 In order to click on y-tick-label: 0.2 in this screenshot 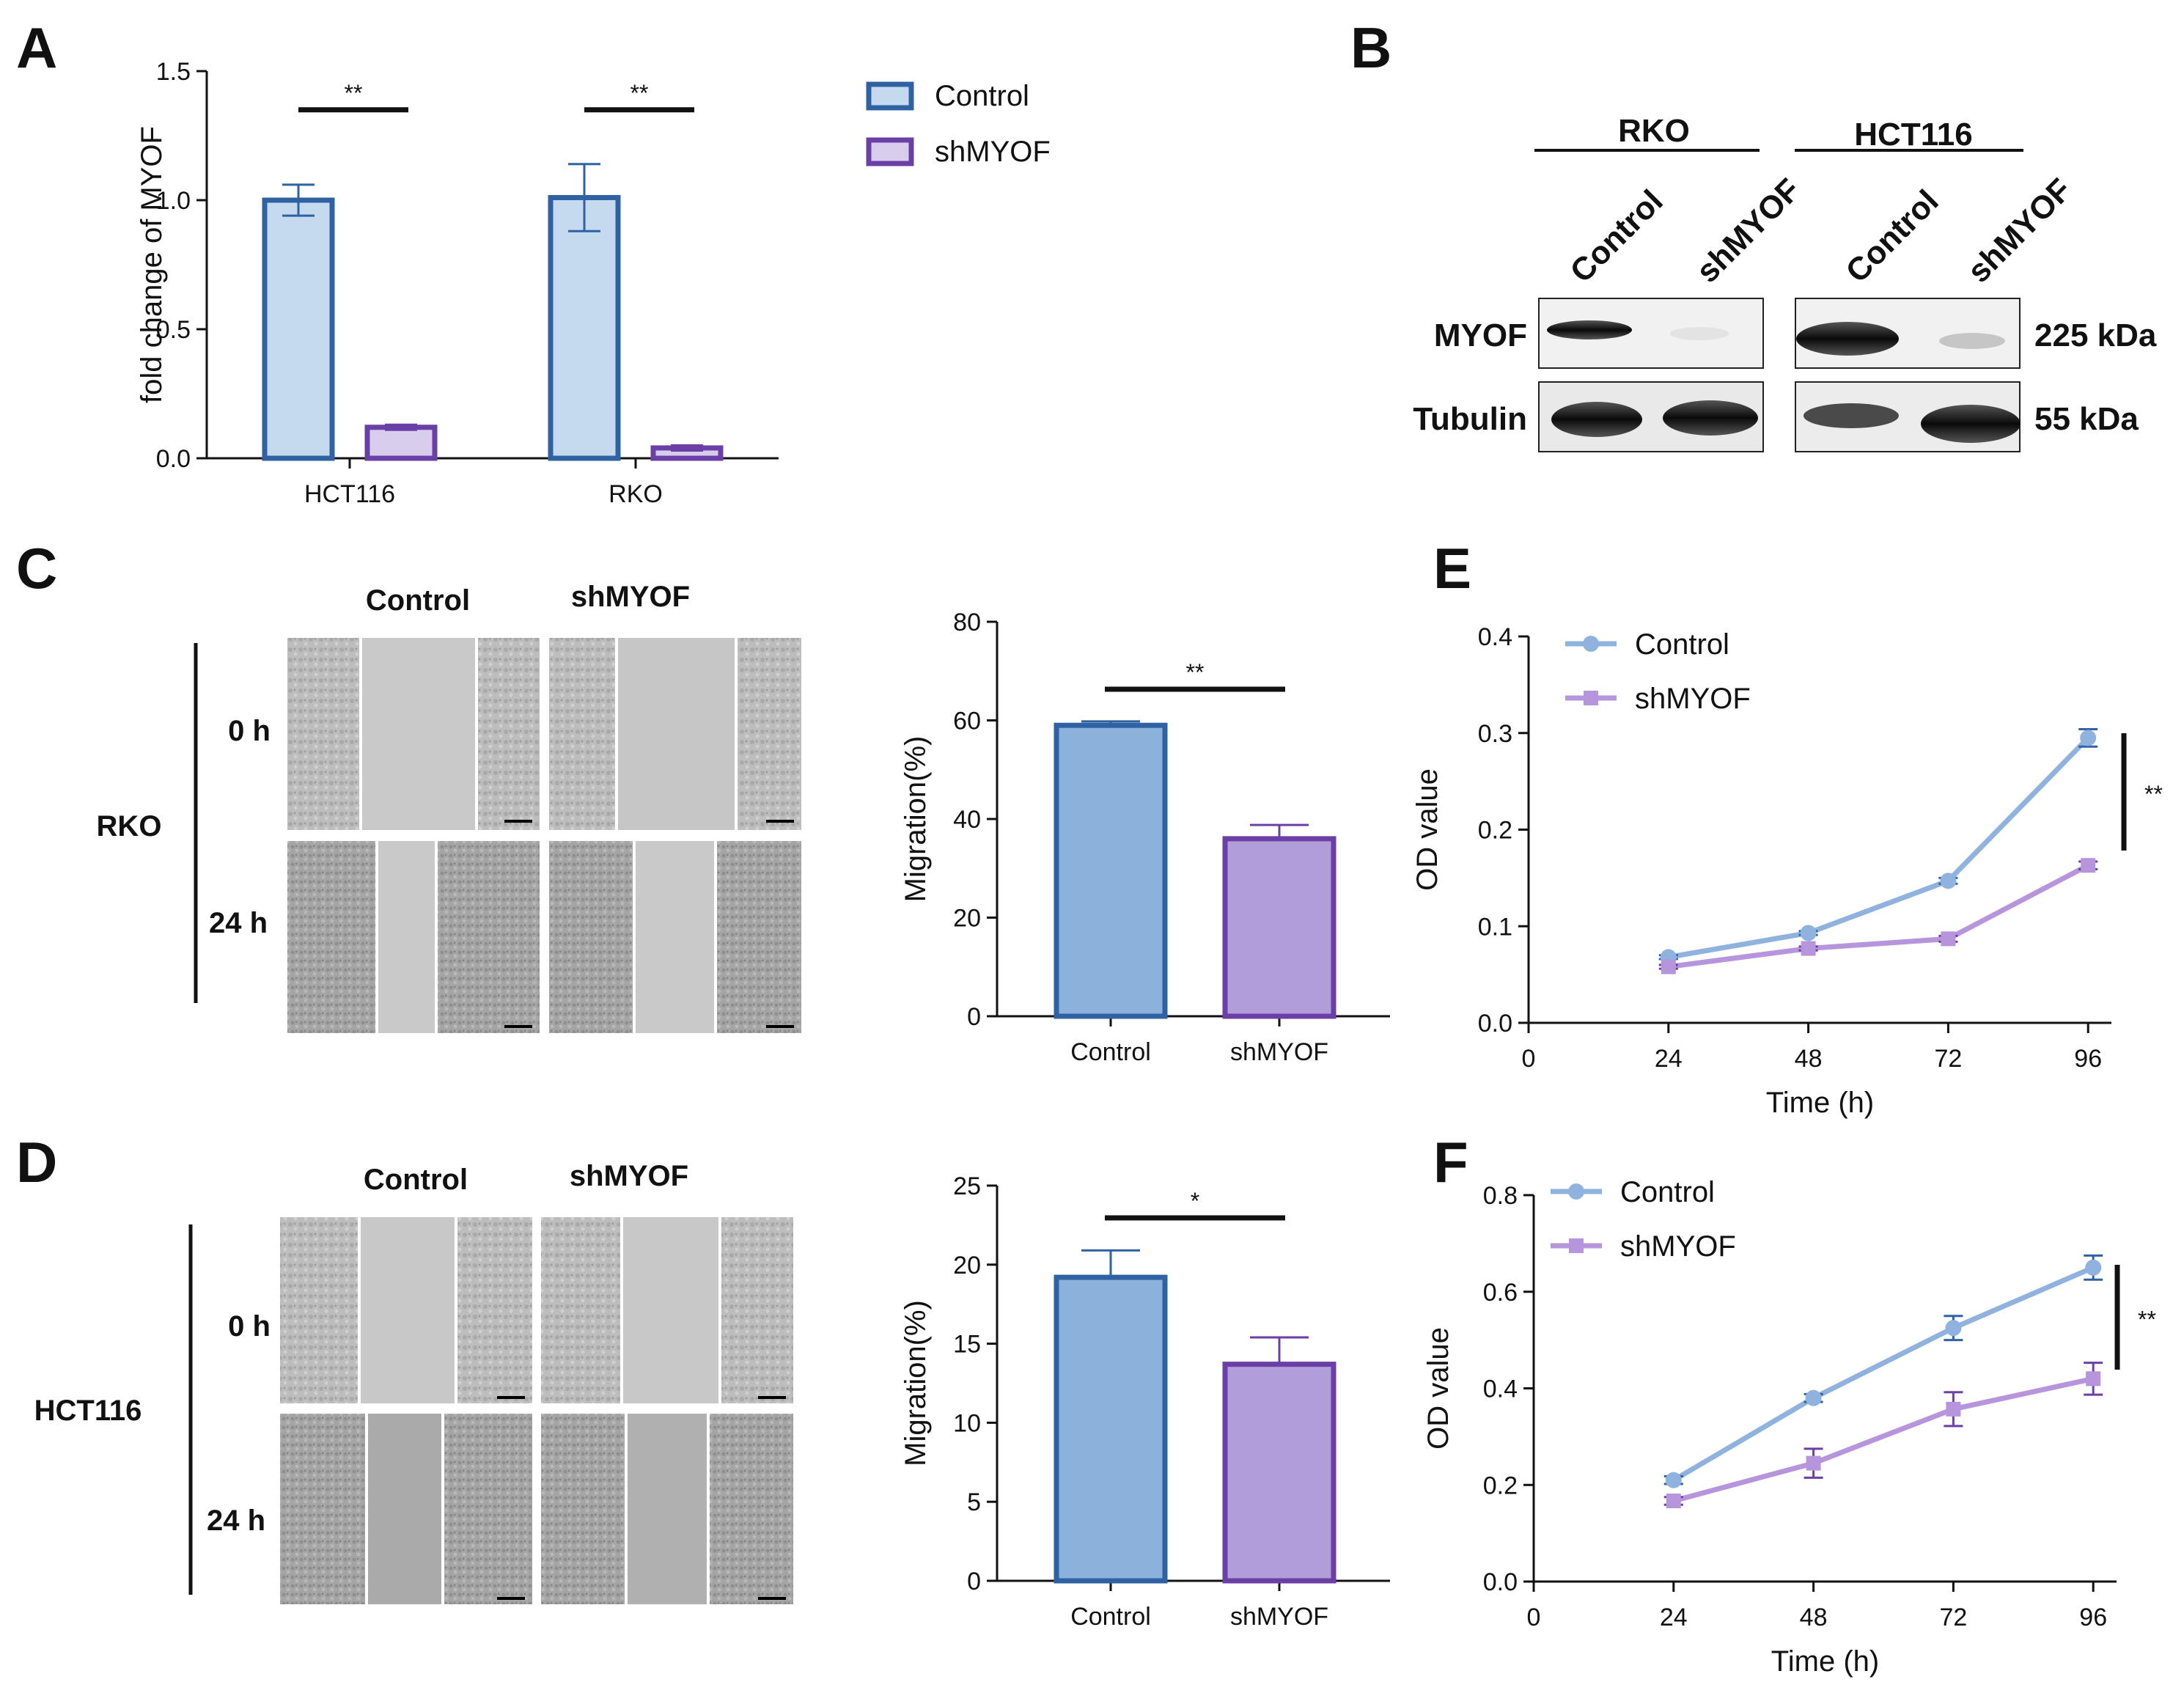, I will do `click(1495, 831)`.